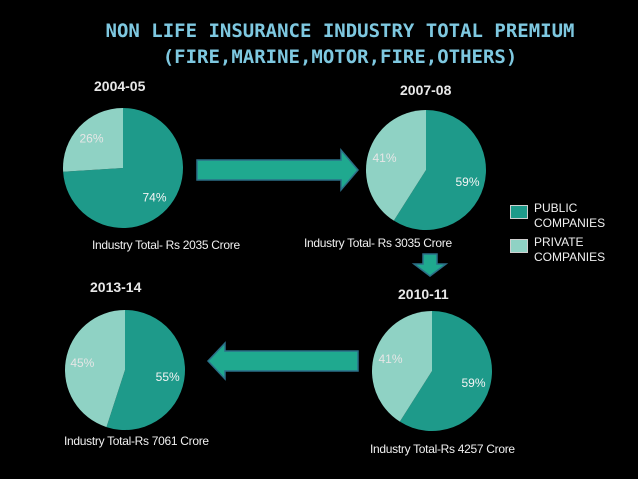 The image size is (638, 479). Describe the element at coordinates (145, 370) in the screenshot. I see `pie-2013-14-slice-public` at that location.